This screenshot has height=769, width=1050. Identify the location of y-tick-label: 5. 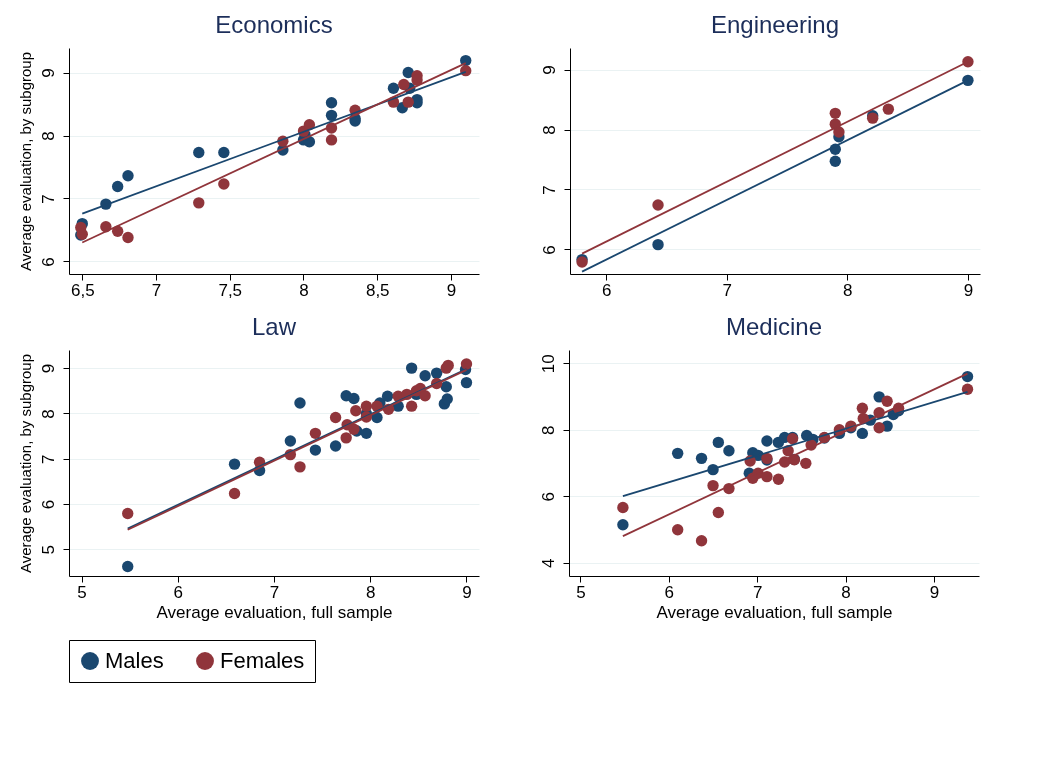
(48, 550).